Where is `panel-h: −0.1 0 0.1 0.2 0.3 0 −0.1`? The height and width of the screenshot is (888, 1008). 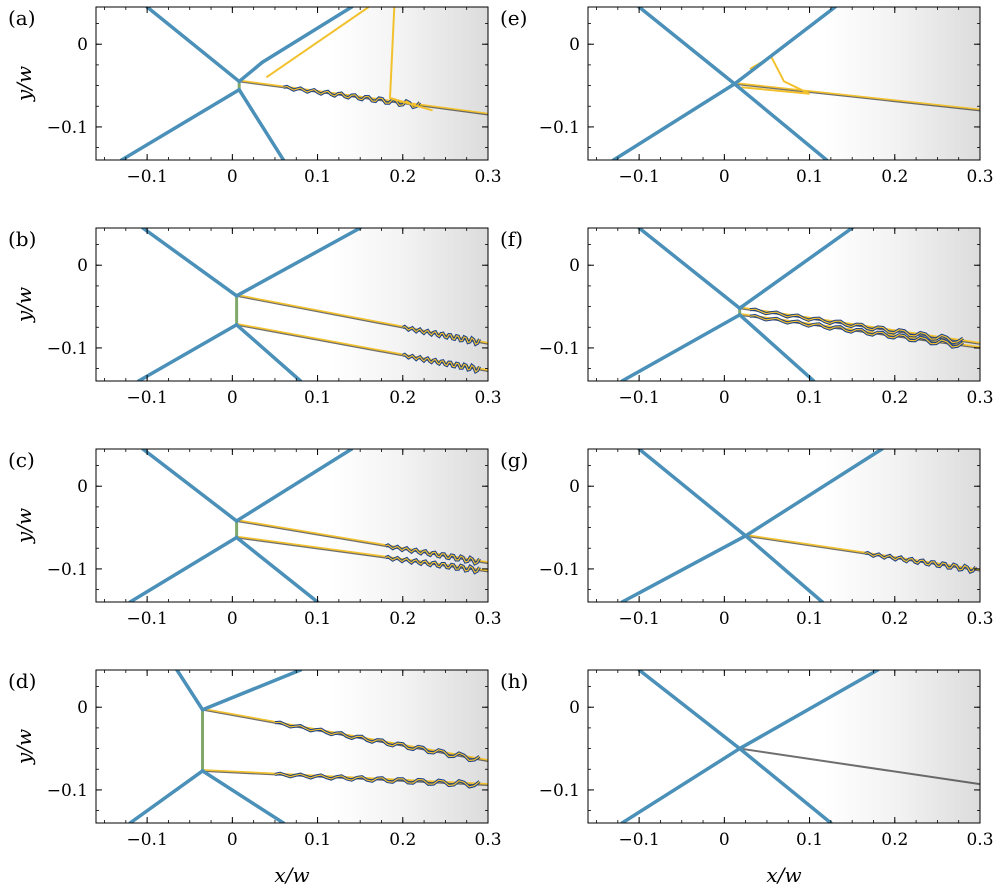 panel-h: −0.1 0 0.1 0.2 0.3 0 −0.1 is located at coordinates (766, 759).